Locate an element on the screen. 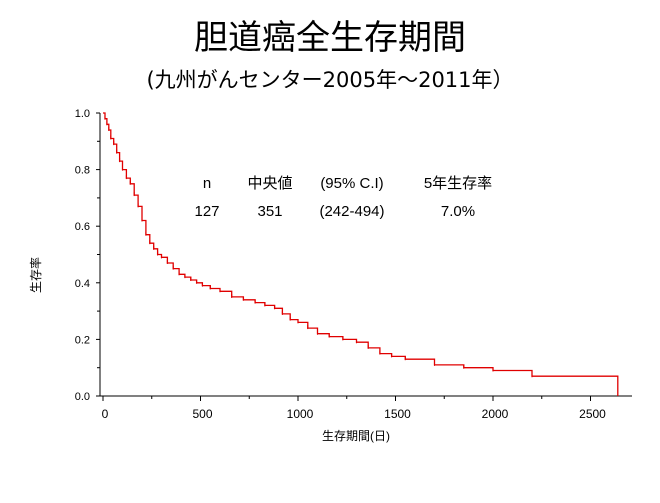 Image resolution: width=660 pixels, height=503 pixels. y-tick-label: 0.8 is located at coordinates (82, 171).